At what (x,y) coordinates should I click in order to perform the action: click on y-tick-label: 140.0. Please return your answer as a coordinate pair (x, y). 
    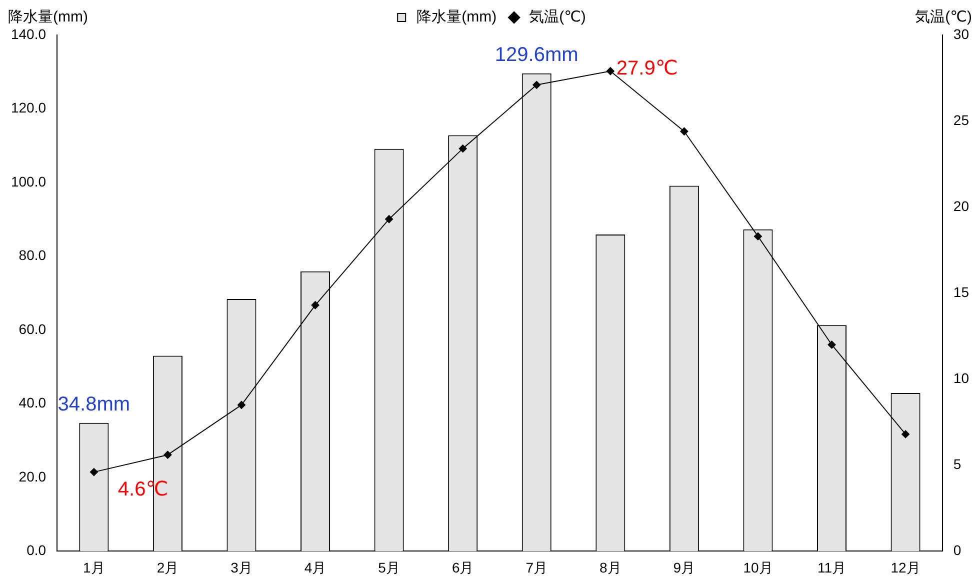
    Looking at the image, I should click on (28, 34).